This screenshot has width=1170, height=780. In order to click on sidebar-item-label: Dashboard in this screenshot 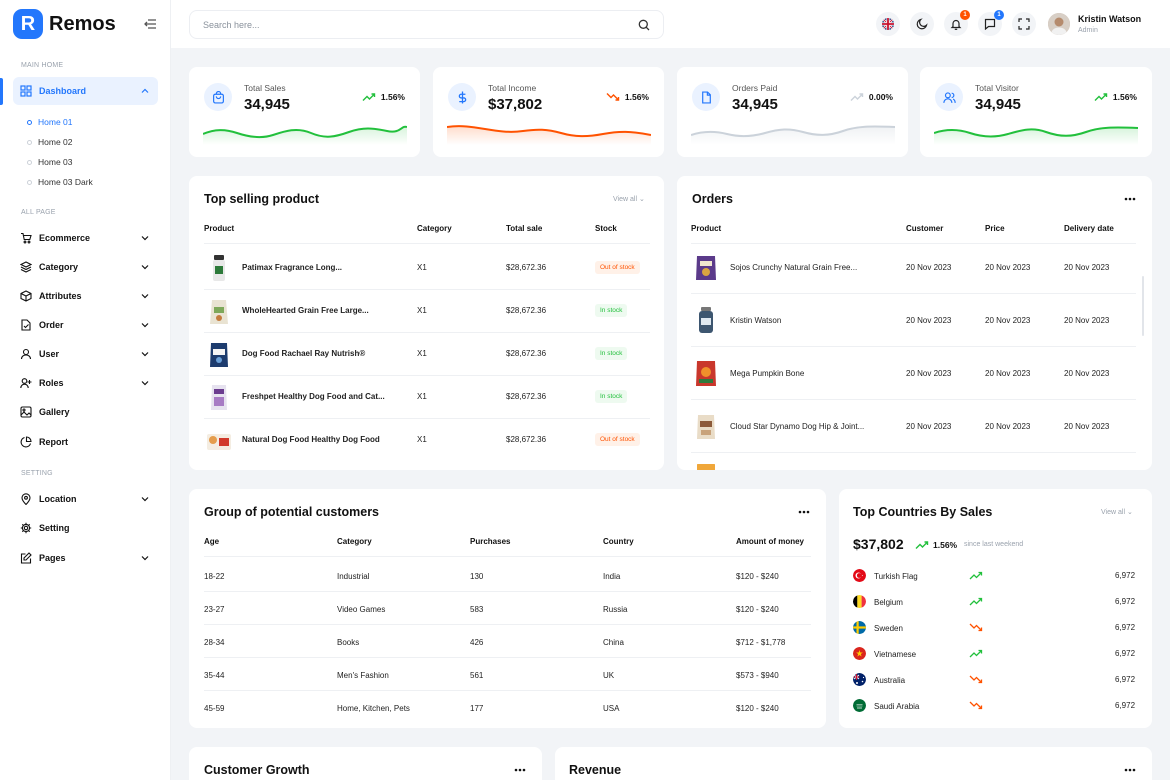, I will do `click(63, 91)`.